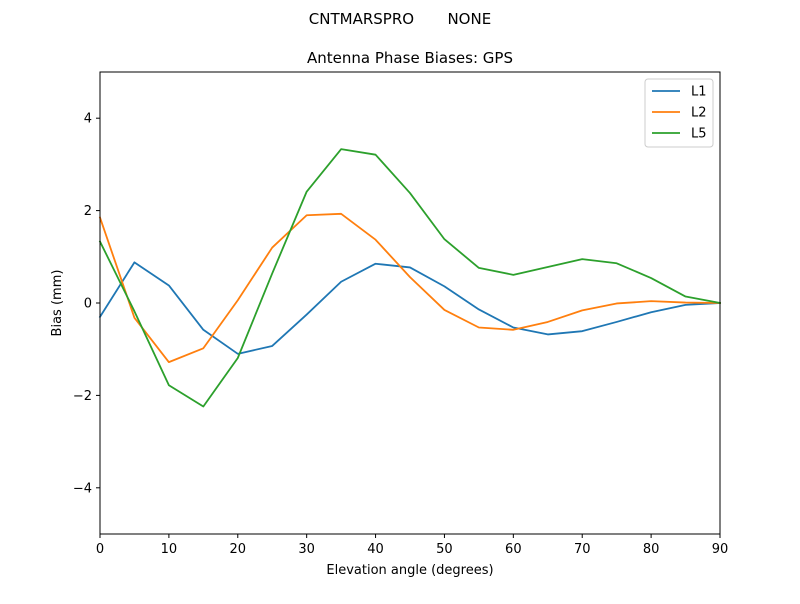 This screenshot has width=800, height=604. I want to click on x-axis-label: Elevation angle (degrees), so click(409, 570).